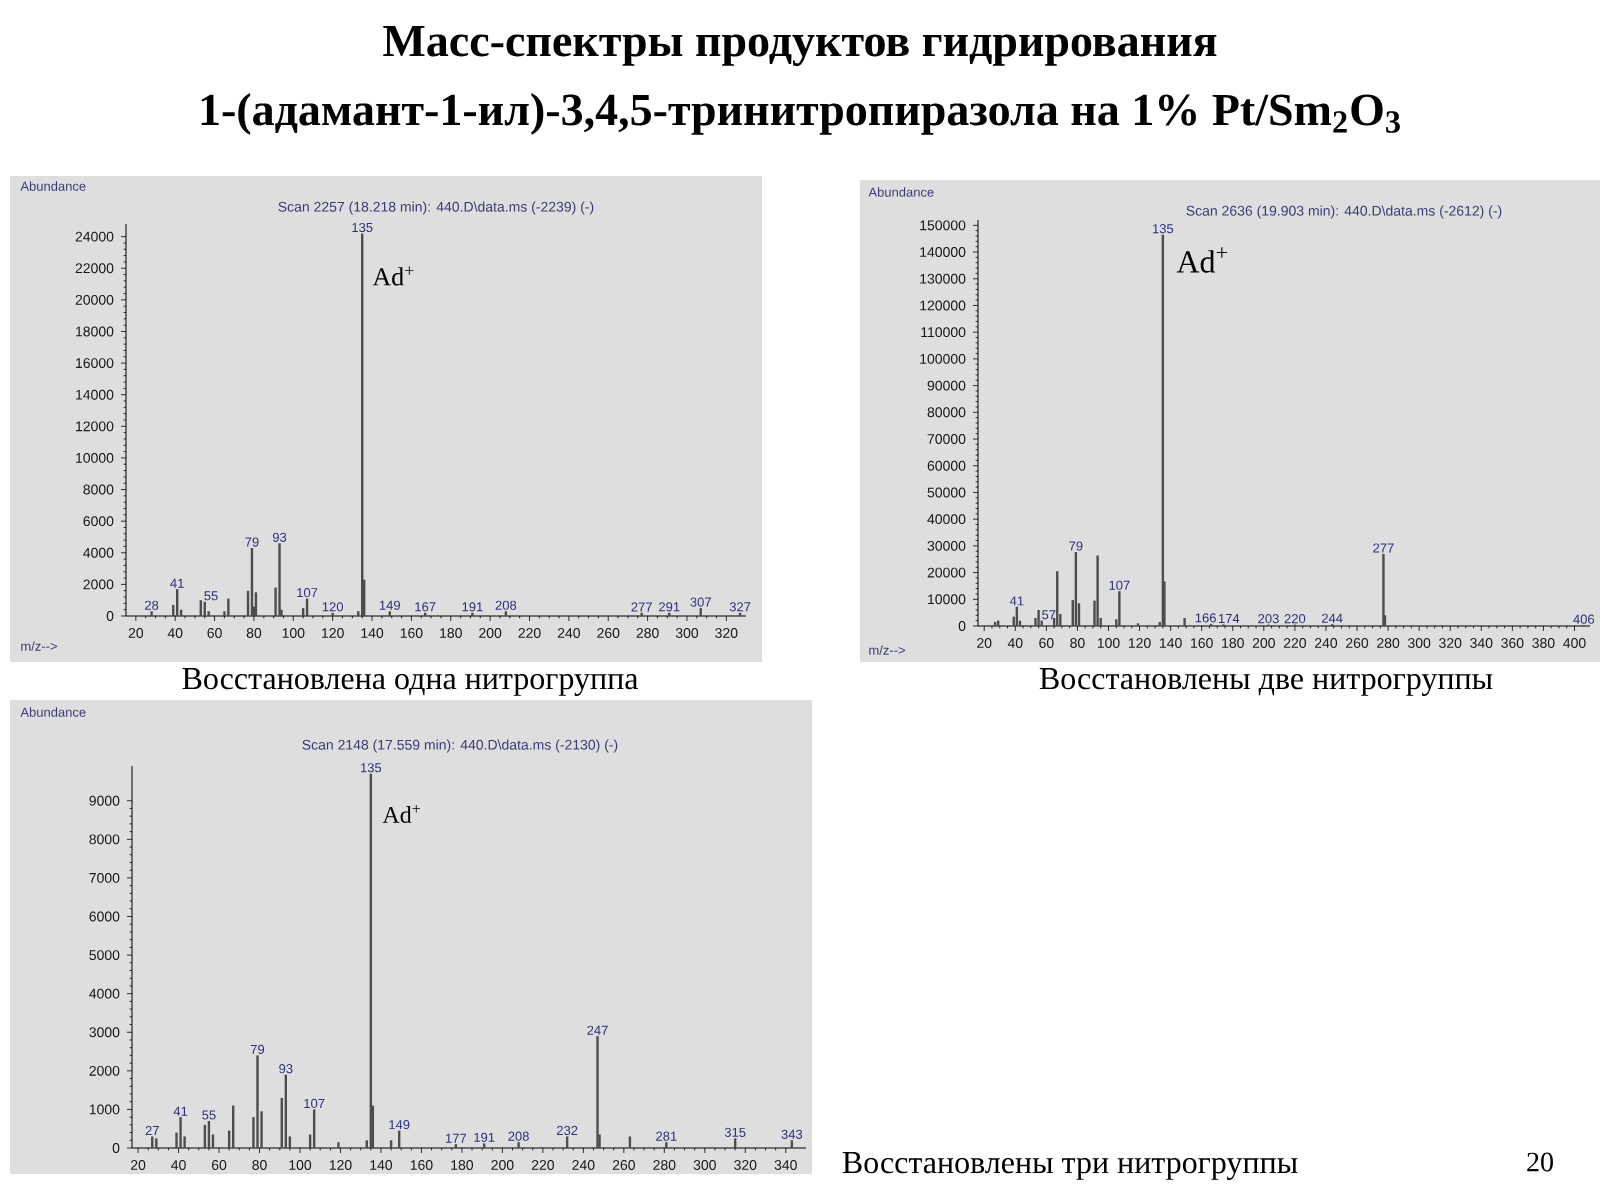 The height and width of the screenshot is (1200, 1600). I want to click on chart-subtitle: 1-(адамант-1-ил)-3,4,5-тринитропиразола на 1% Pt/Sm$_{2}$O$_{3}$, so click(800, 114).